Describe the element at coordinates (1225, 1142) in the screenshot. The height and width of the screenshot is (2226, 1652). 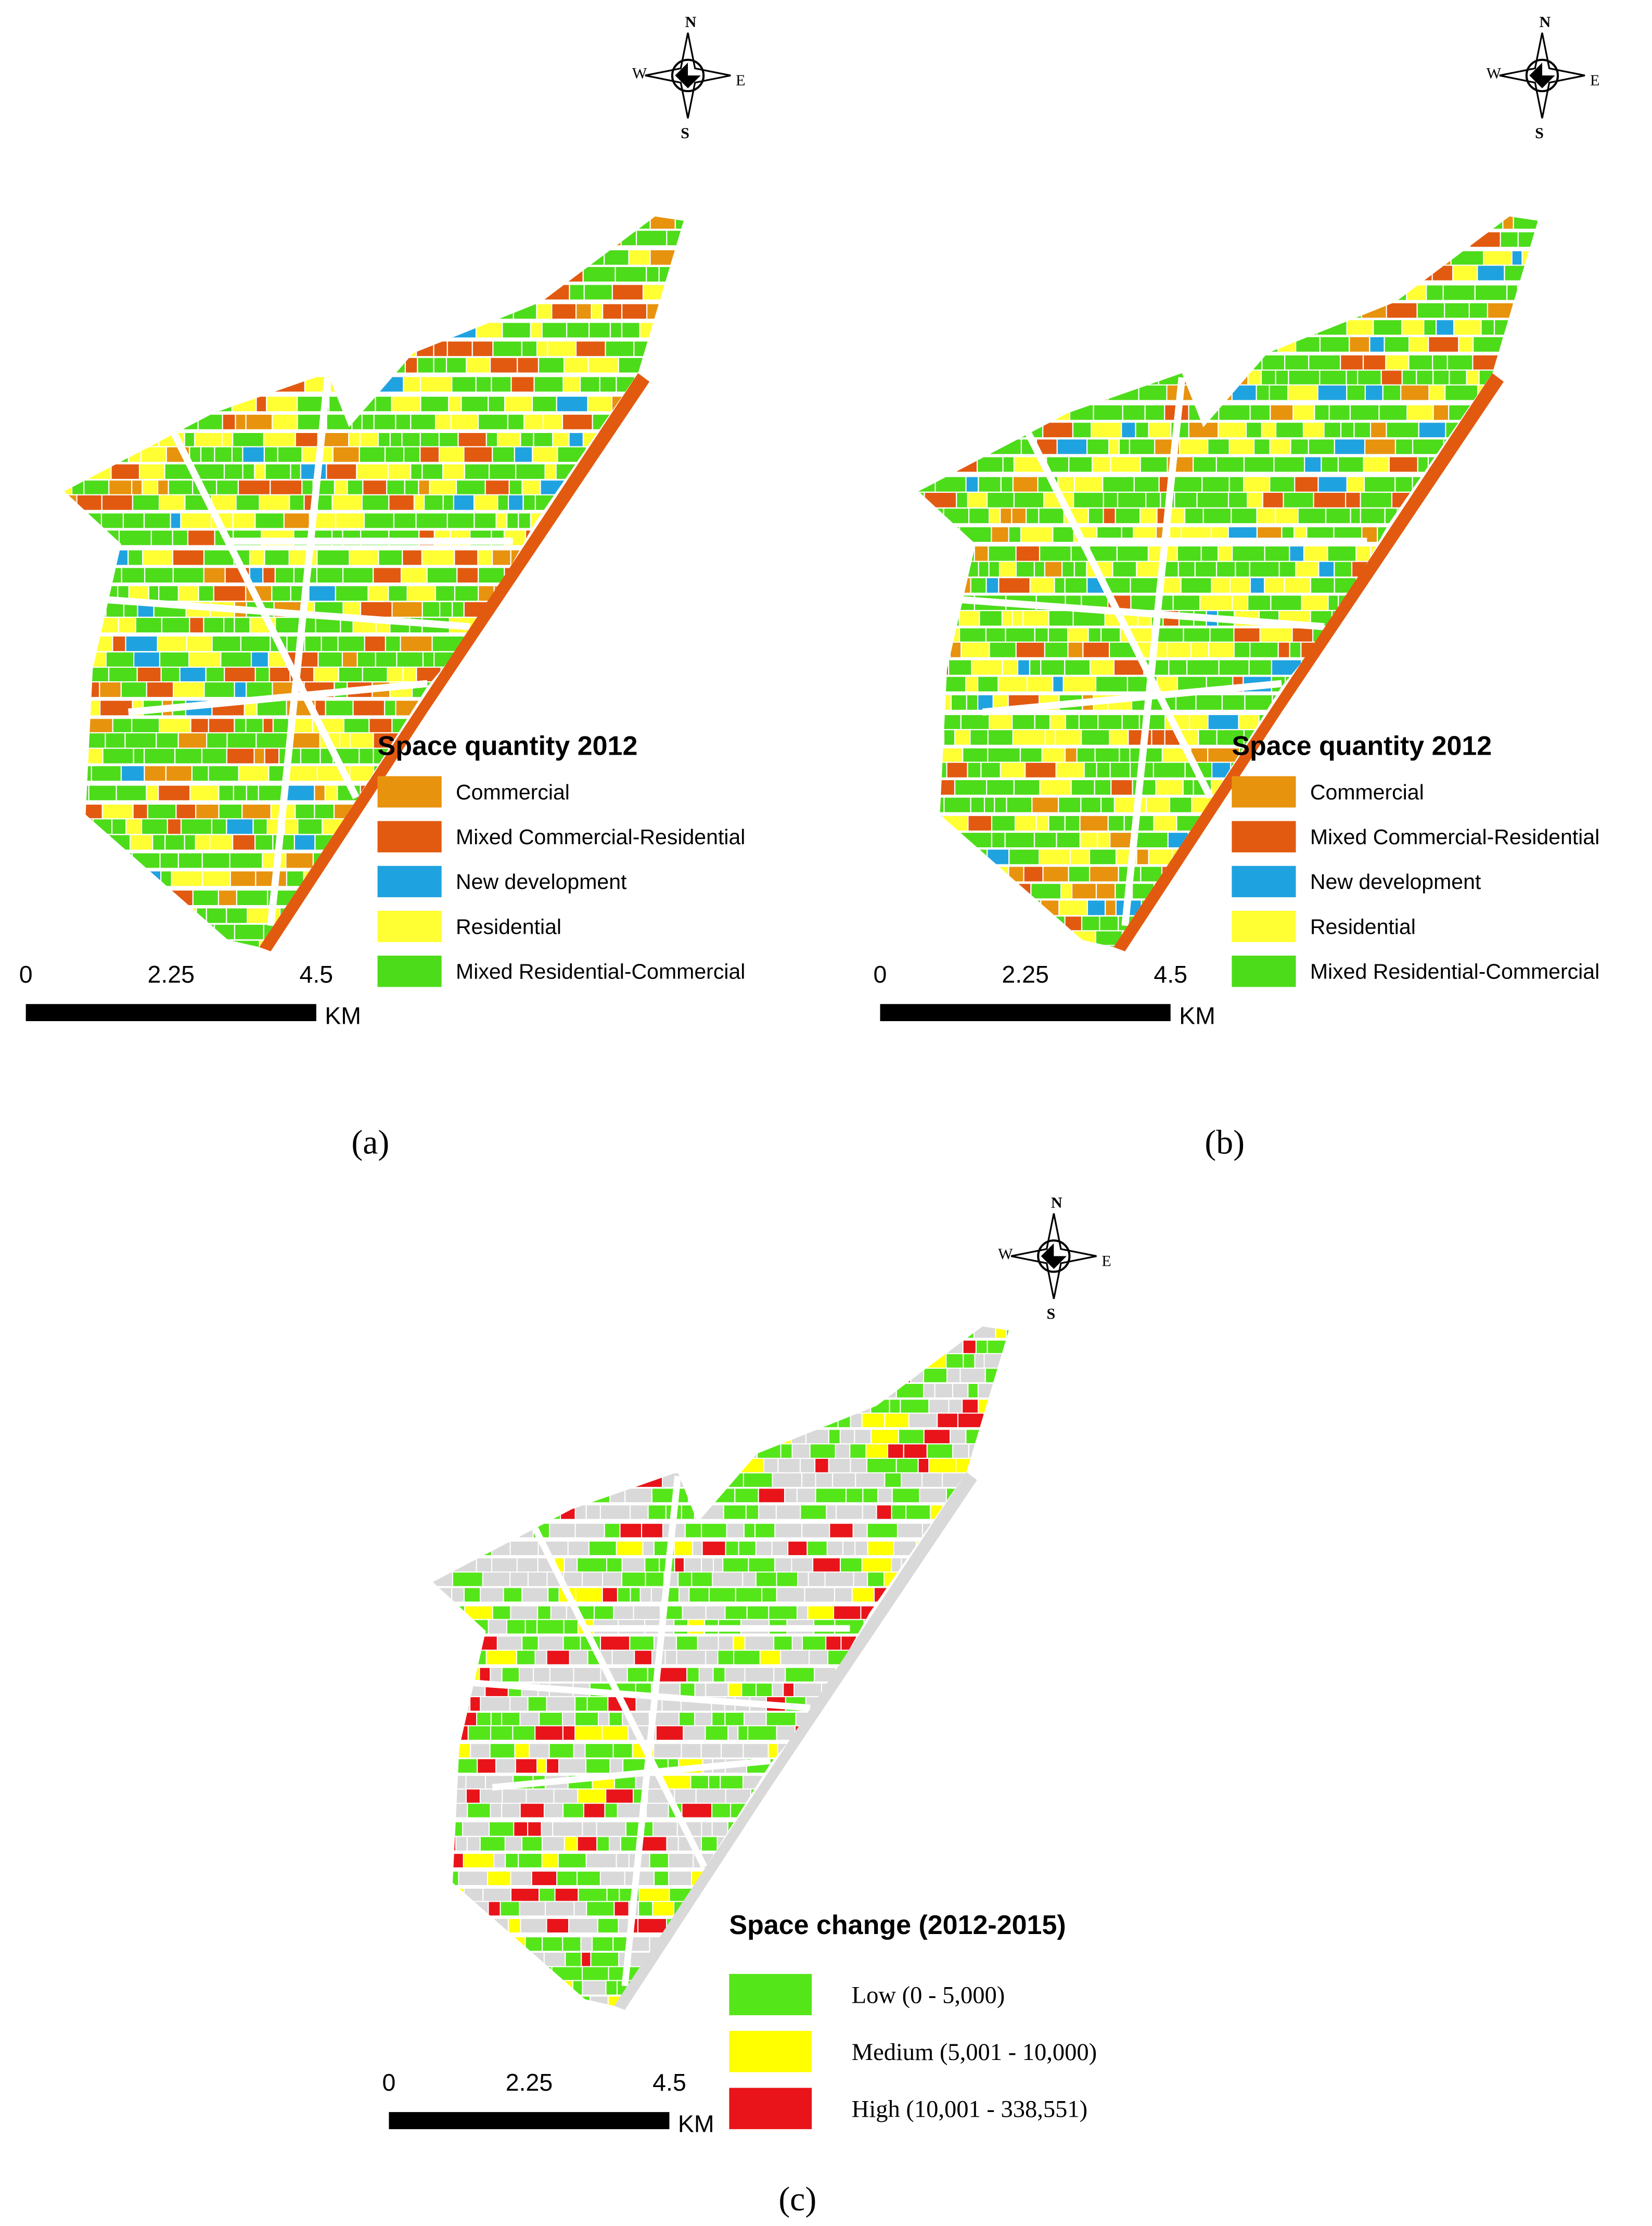
I see `panel-caption: (b)` at that location.